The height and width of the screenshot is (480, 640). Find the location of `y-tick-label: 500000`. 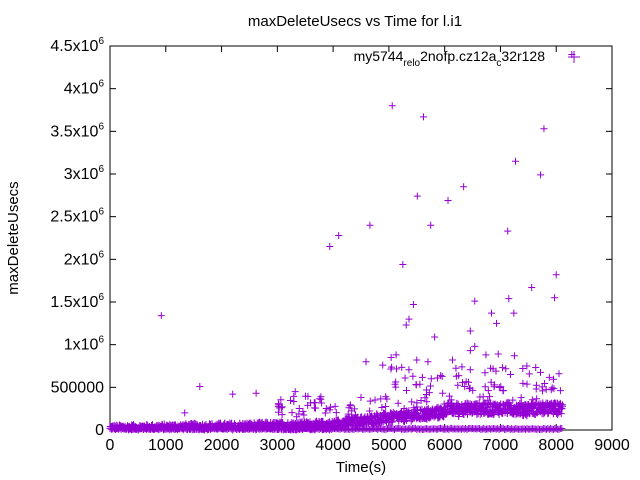

y-tick-label: 500000 is located at coordinates (77, 387).